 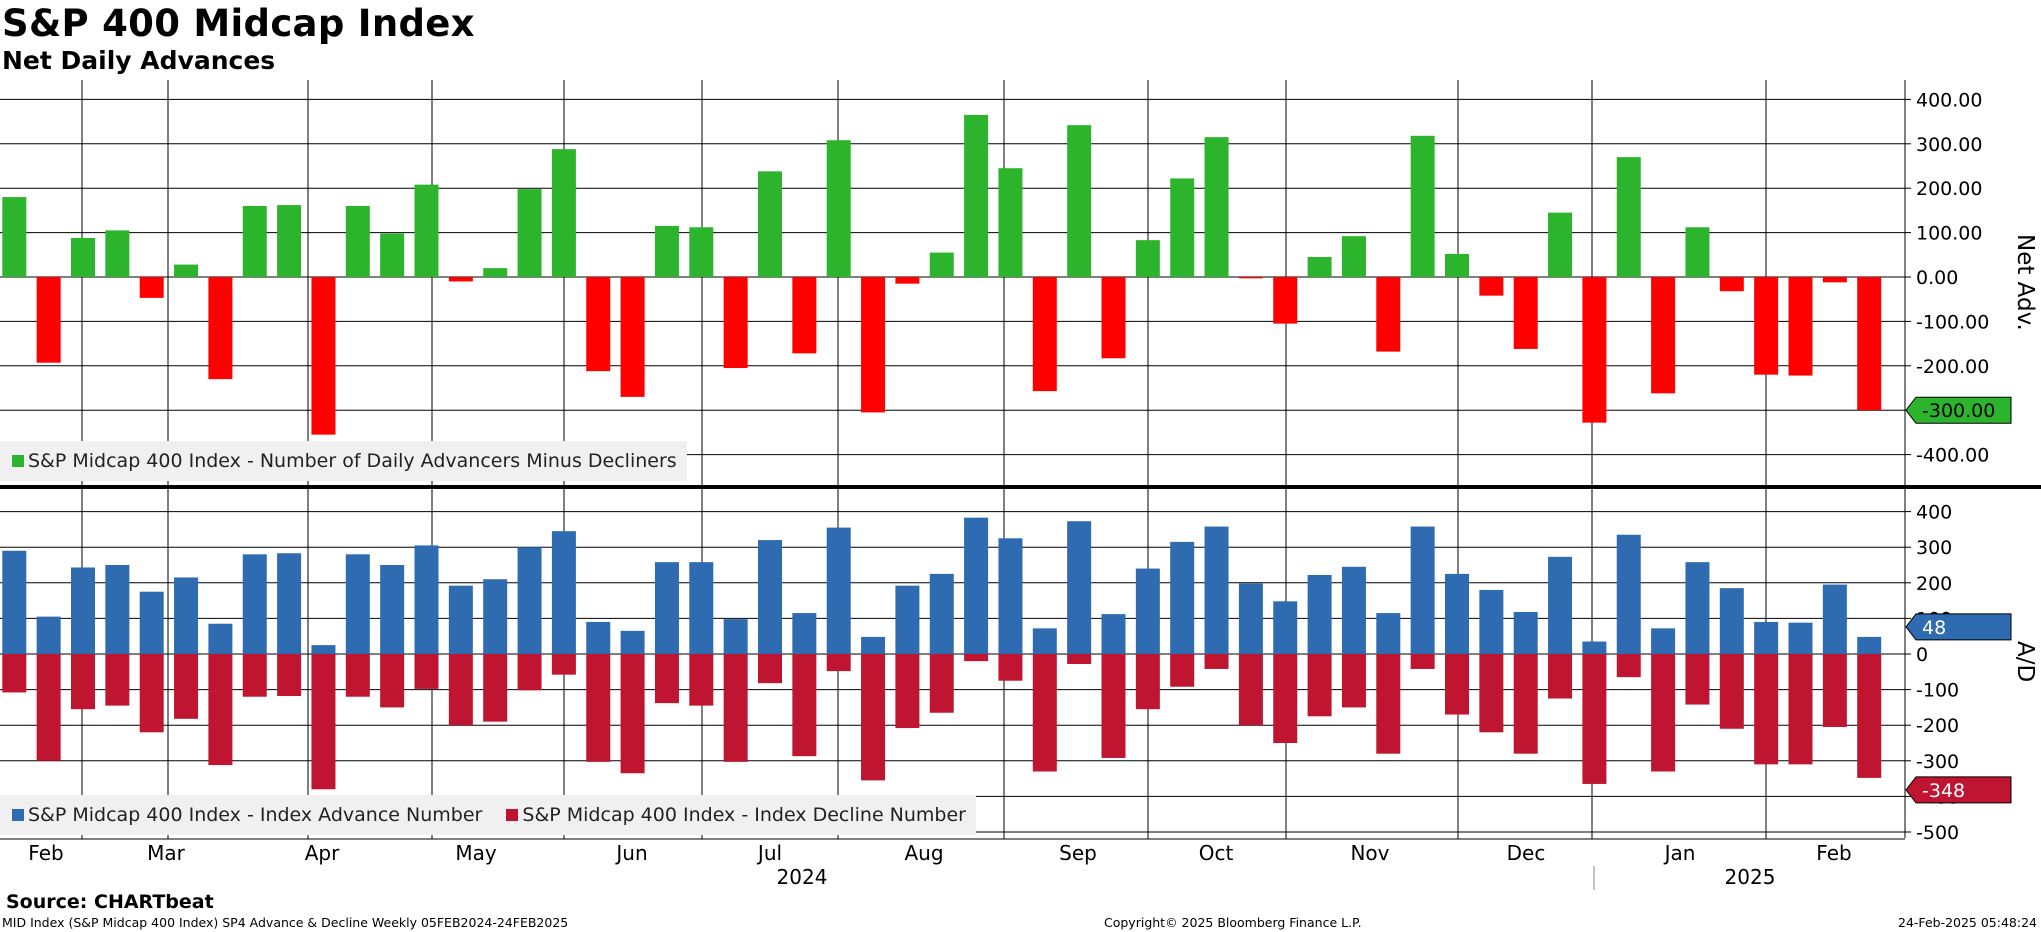 I want to click on x-tick-label-month: Jul, so click(x=769, y=853).